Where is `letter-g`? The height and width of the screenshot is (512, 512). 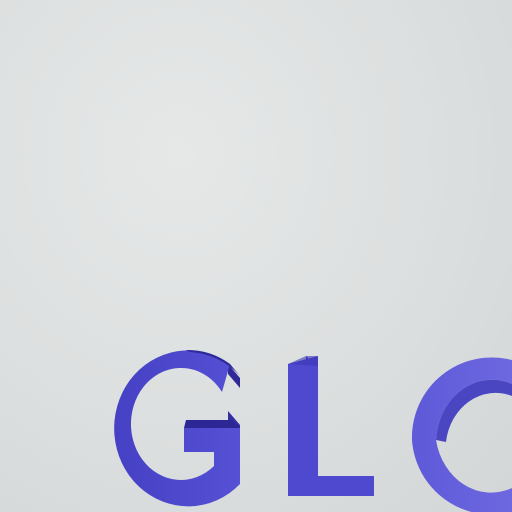 letter-g is located at coordinates (177, 428).